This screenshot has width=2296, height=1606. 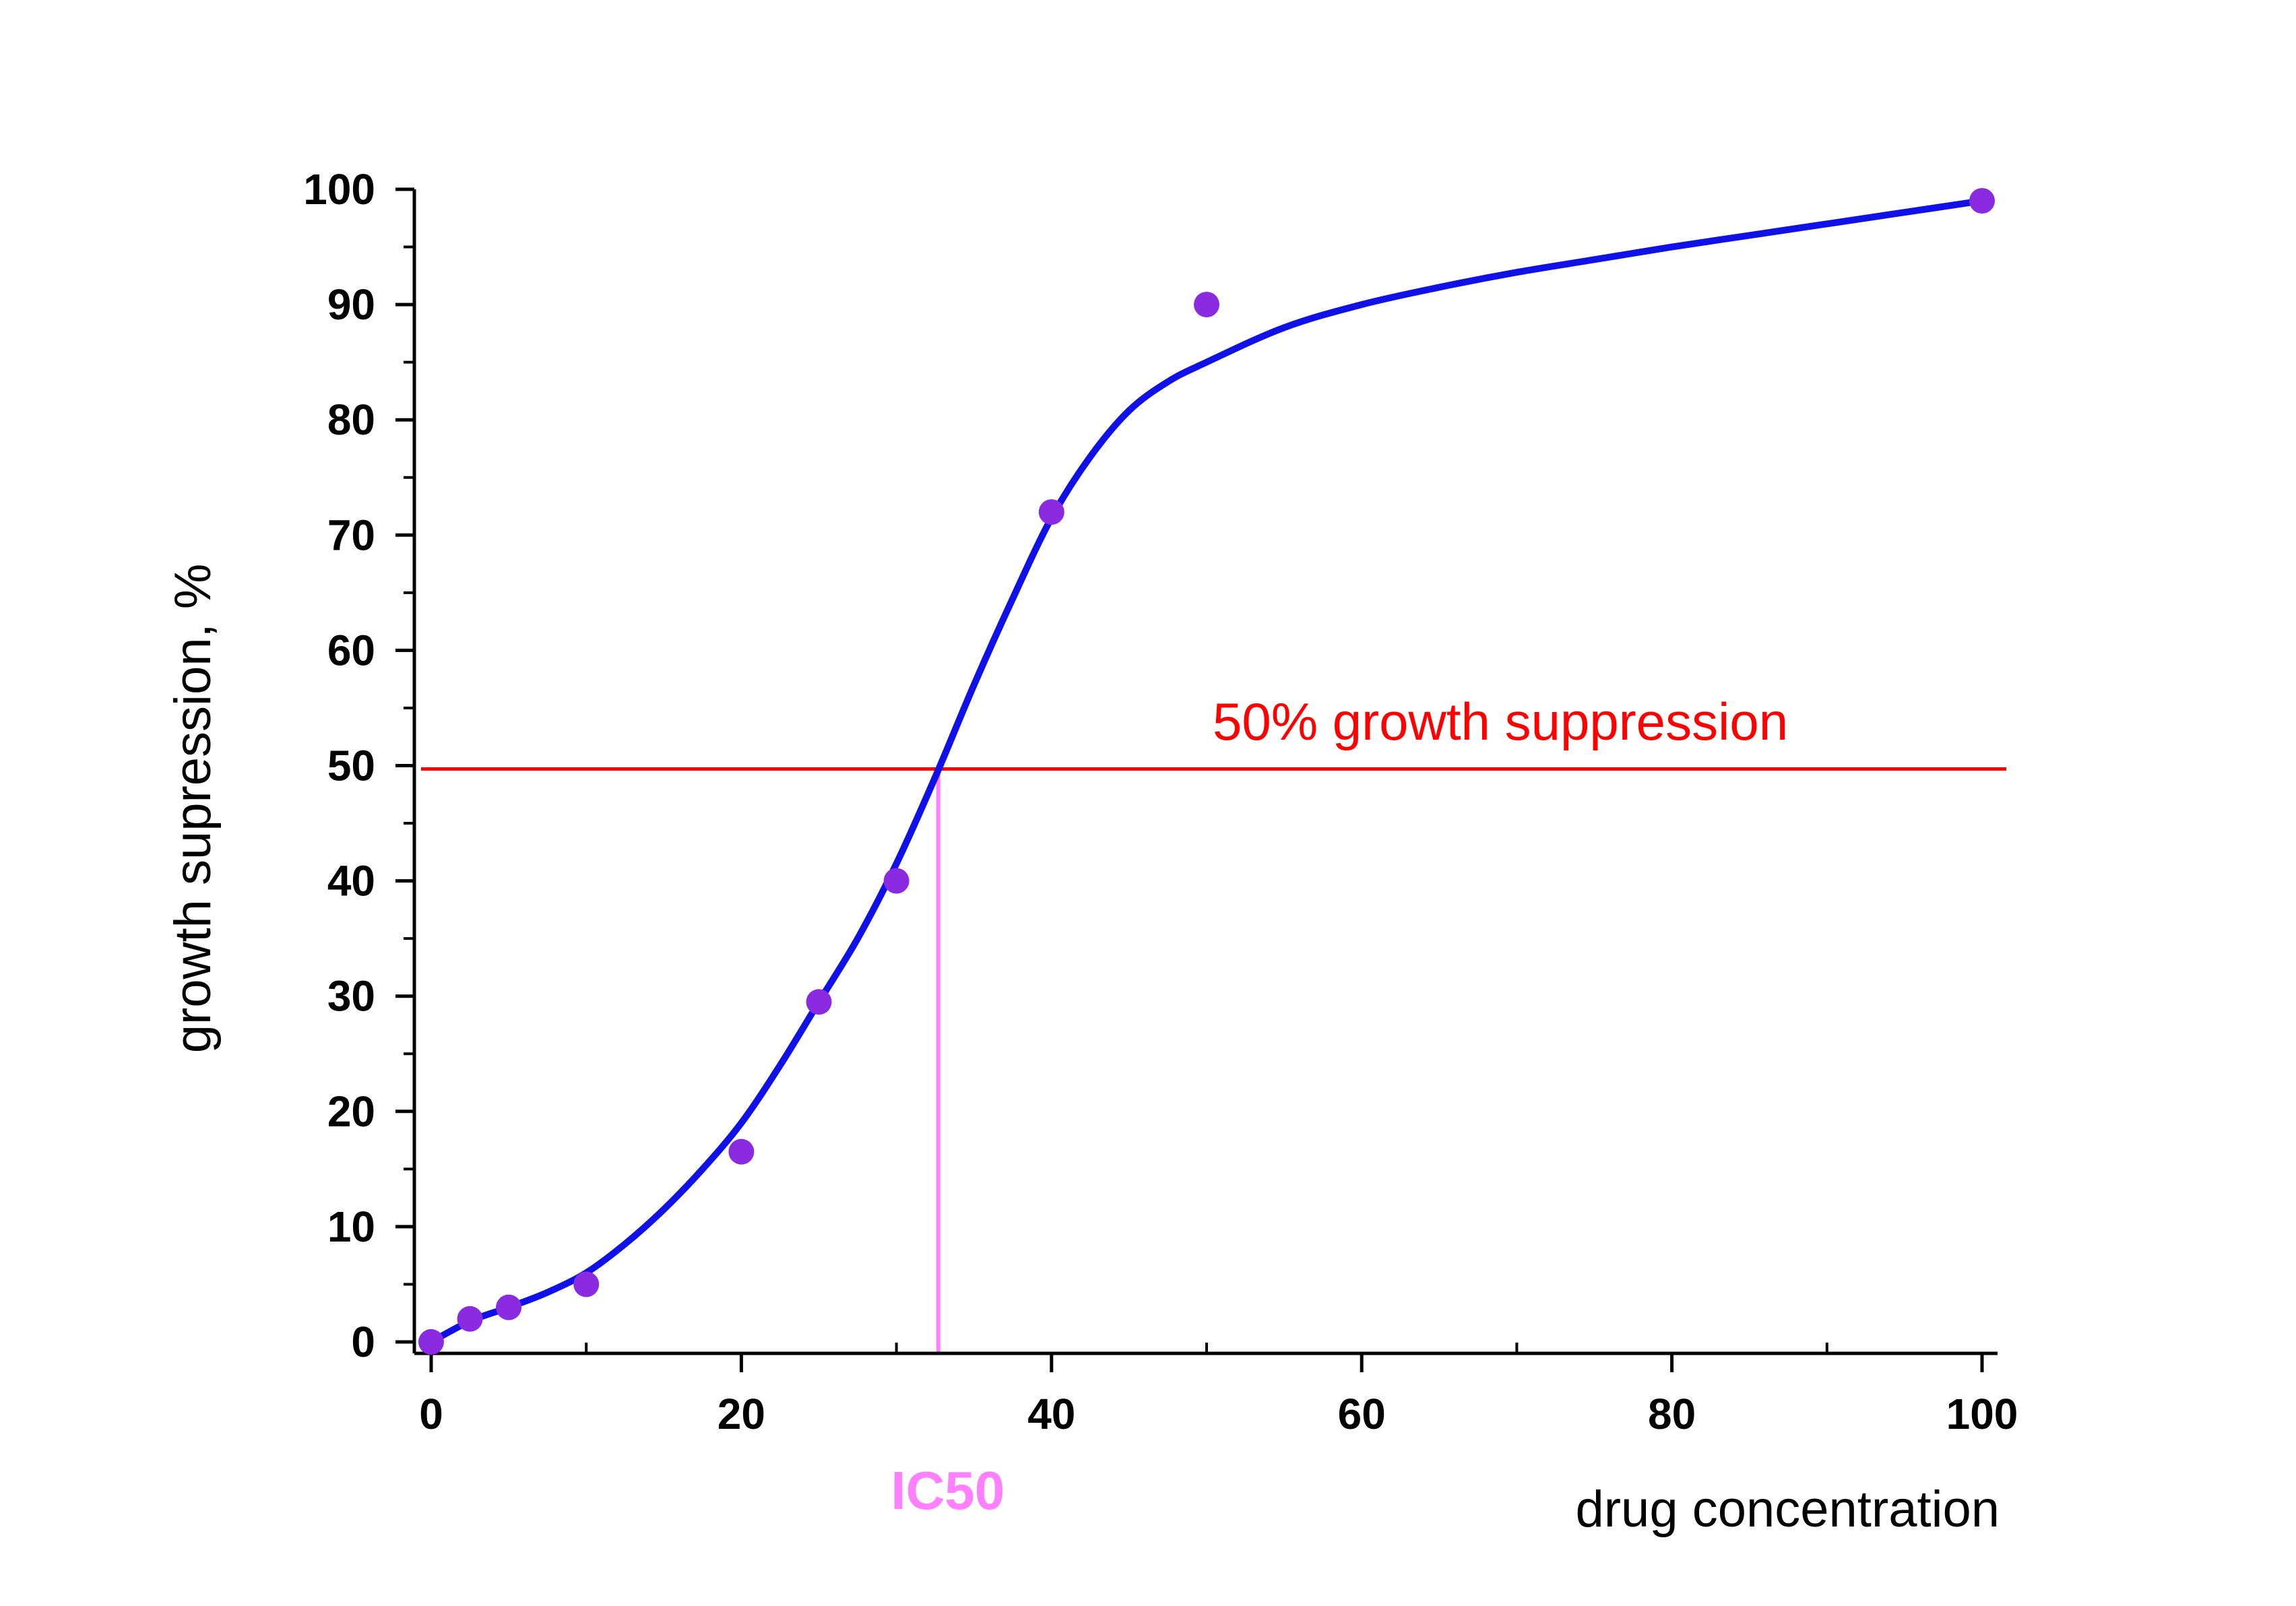 I want to click on y-tick-label: 70, so click(x=351, y=535).